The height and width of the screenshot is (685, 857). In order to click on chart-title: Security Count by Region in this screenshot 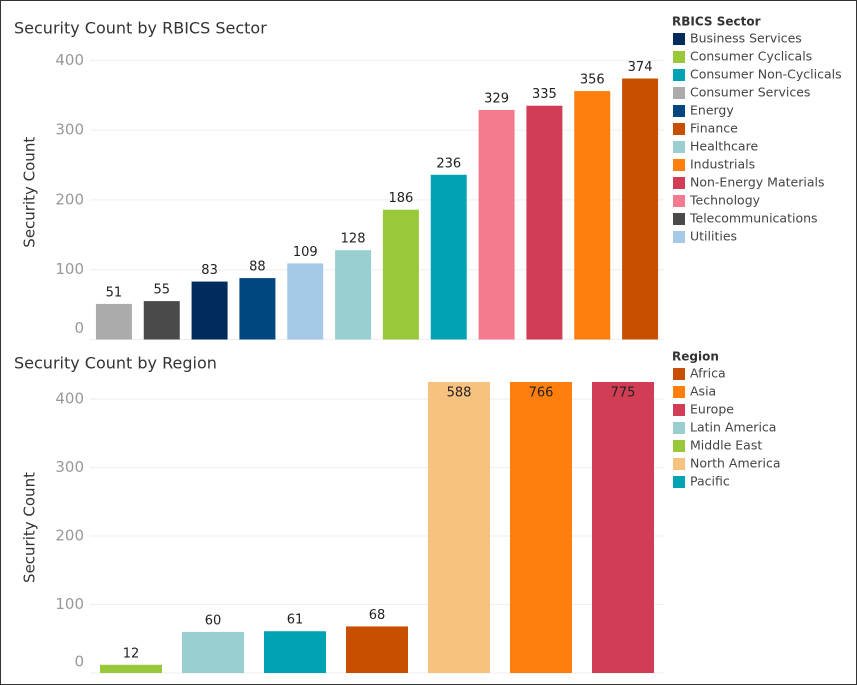, I will do `click(115, 363)`.